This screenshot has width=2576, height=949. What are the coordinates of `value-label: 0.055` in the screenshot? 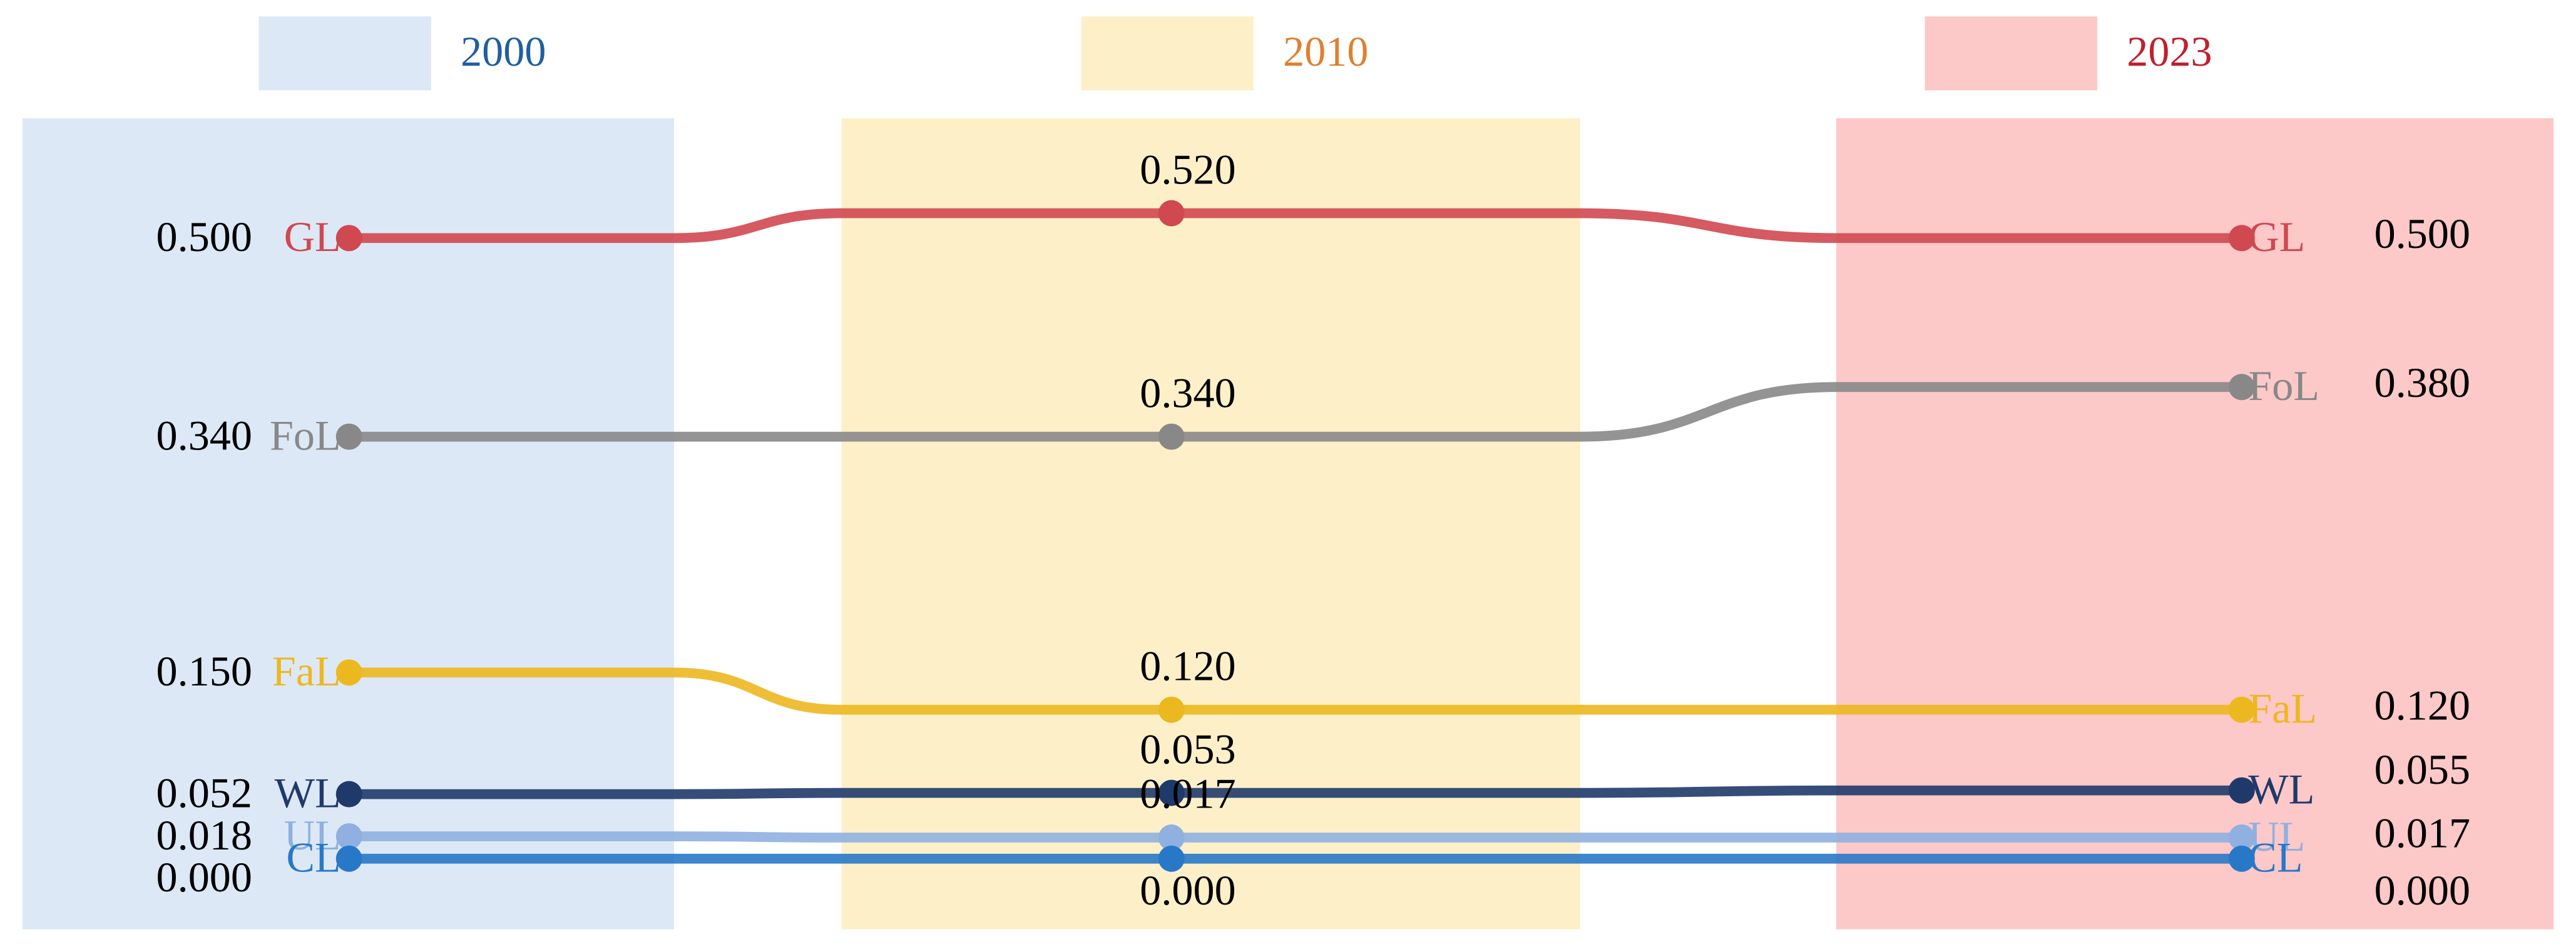 It's located at (2422, 769).